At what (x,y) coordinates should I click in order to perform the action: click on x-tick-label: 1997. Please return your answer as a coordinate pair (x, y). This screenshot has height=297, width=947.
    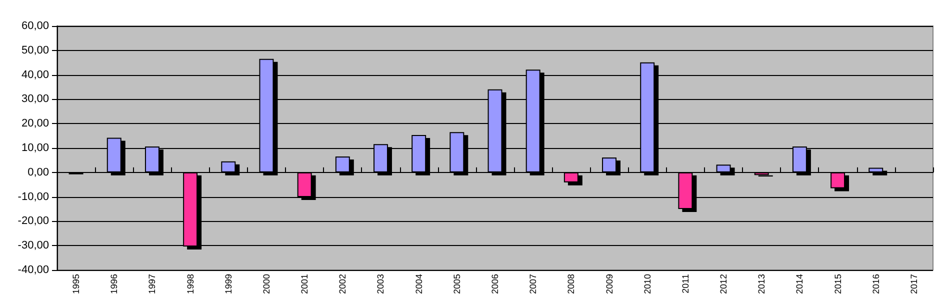
    Looking at the image, I should click on (152, 284).